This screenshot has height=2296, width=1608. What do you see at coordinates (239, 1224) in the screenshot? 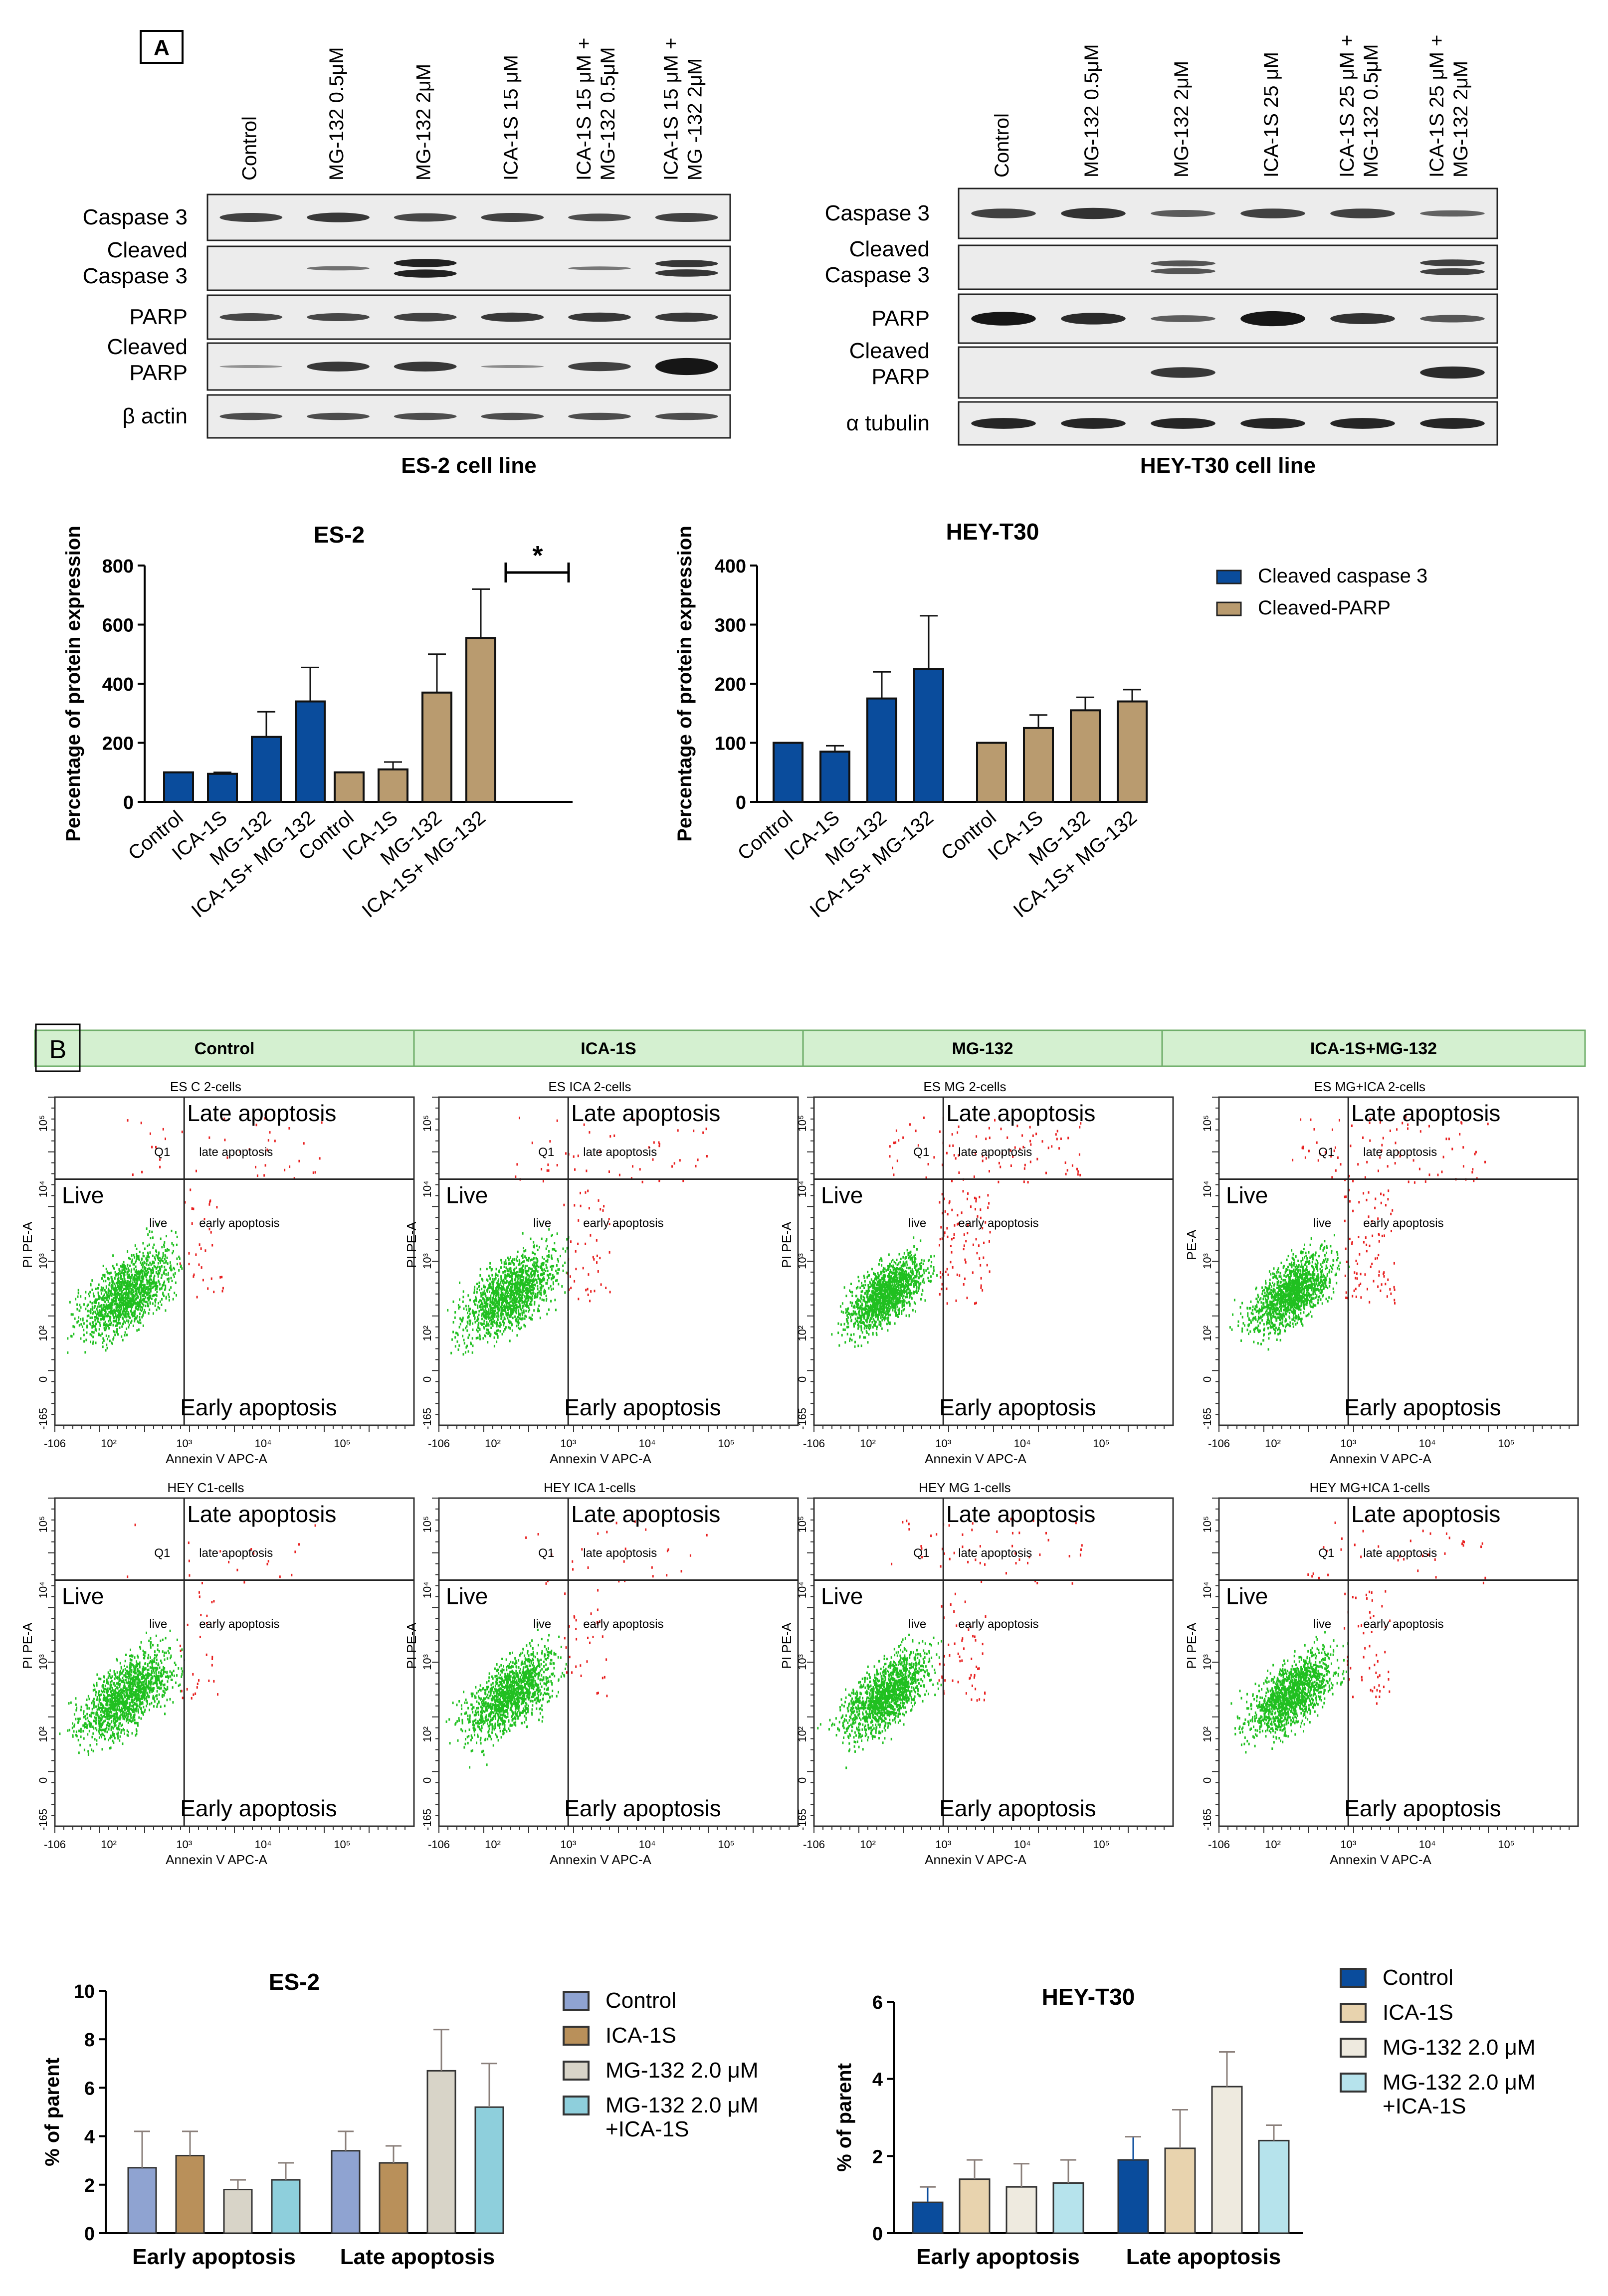
I see `quadrant-label: early apoptosis` at bounding box center [239, 1224].